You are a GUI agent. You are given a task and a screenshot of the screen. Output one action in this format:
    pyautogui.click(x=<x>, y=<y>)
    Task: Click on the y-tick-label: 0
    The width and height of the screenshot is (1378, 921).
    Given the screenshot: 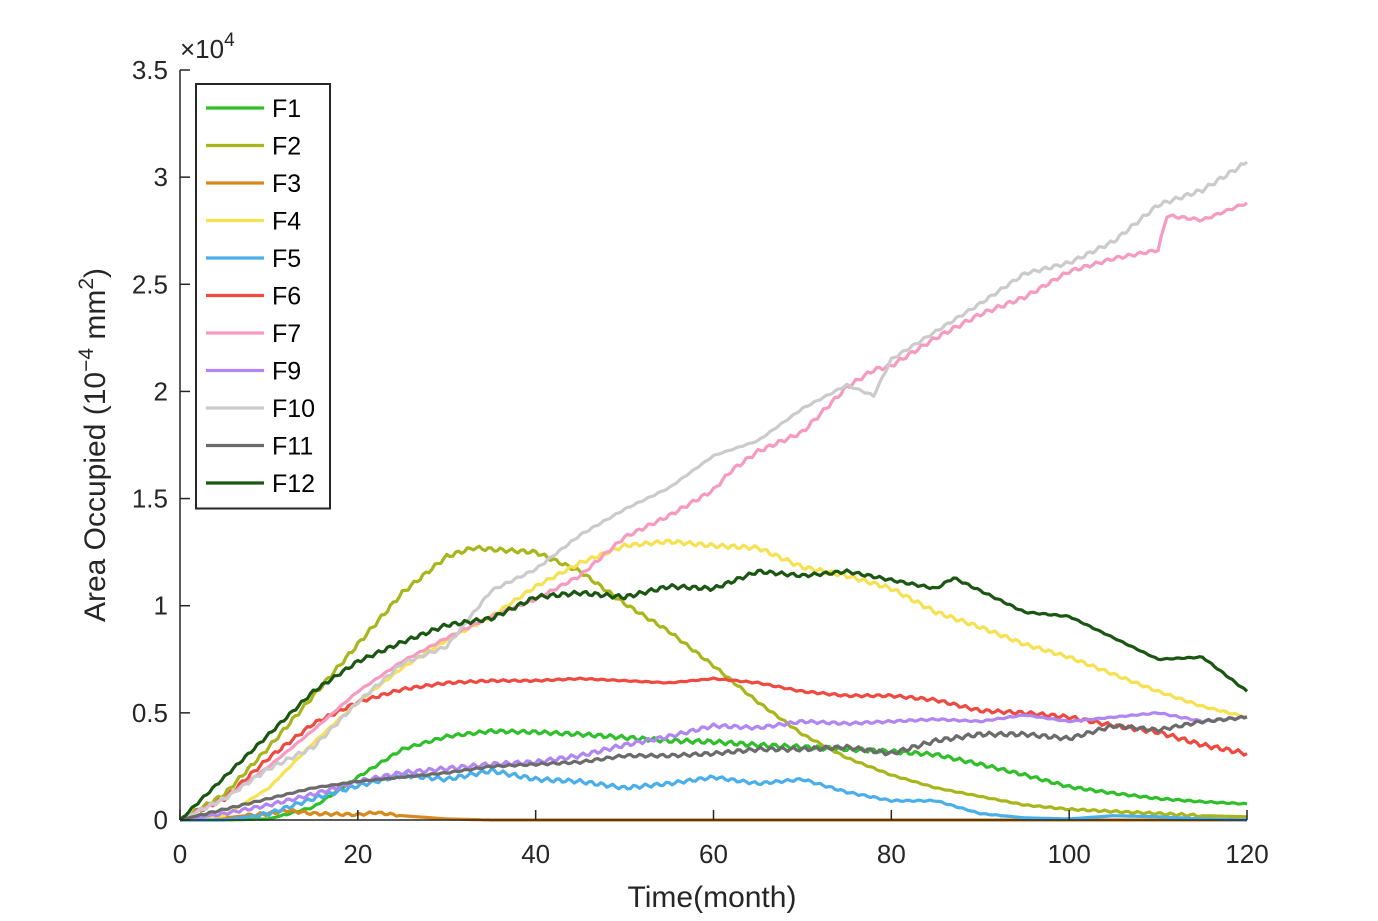 What is the action you would take?
    pyautogui.click(x=161, y=820)
    